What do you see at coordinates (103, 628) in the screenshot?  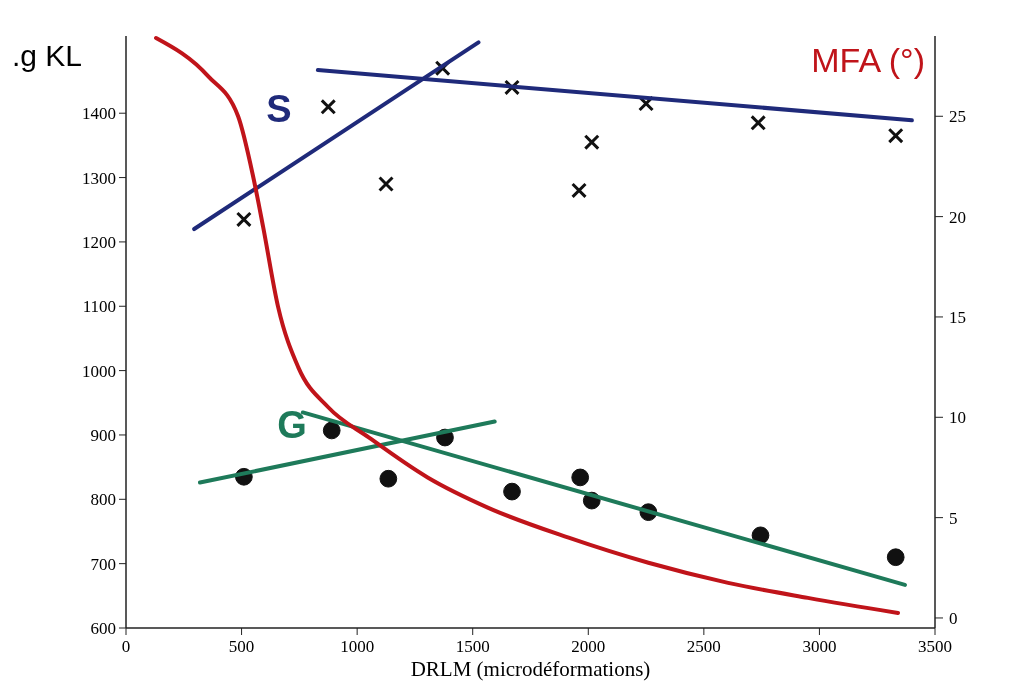 I see `y-tick-label: 600` at bounding box center [103, 628].